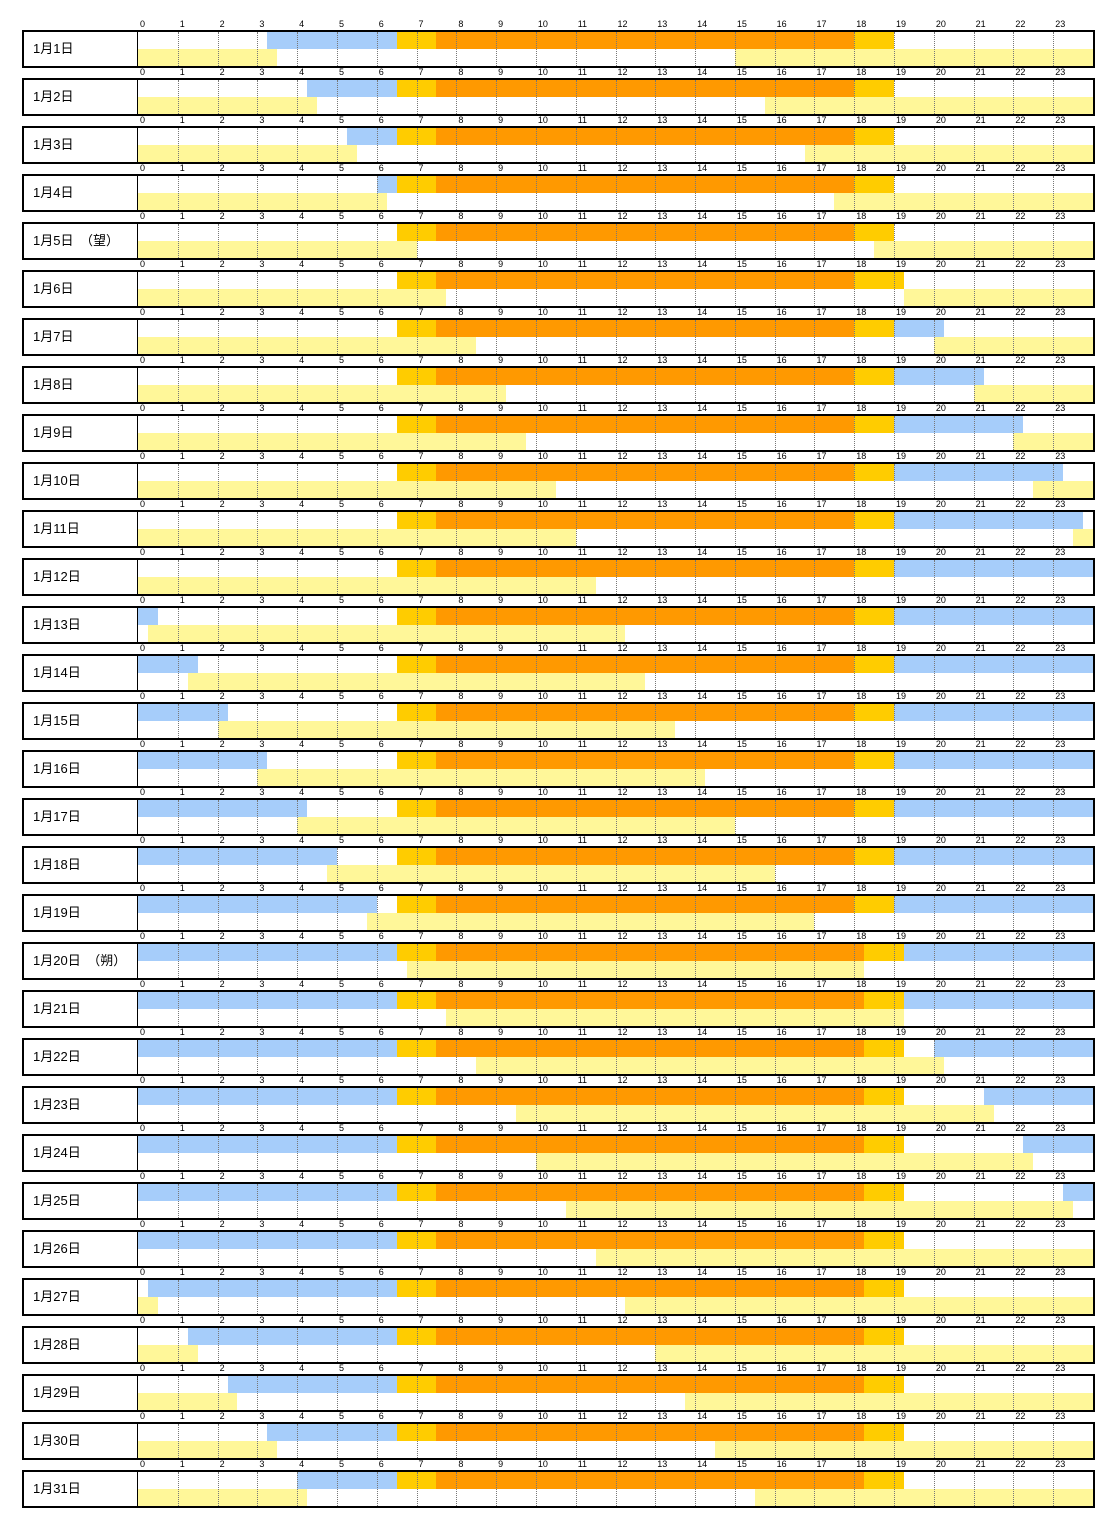 Image resolution: width=1115 pixels, height=1525 pixels. I want to click on hour-tick-label: 1, so click(182, 72).